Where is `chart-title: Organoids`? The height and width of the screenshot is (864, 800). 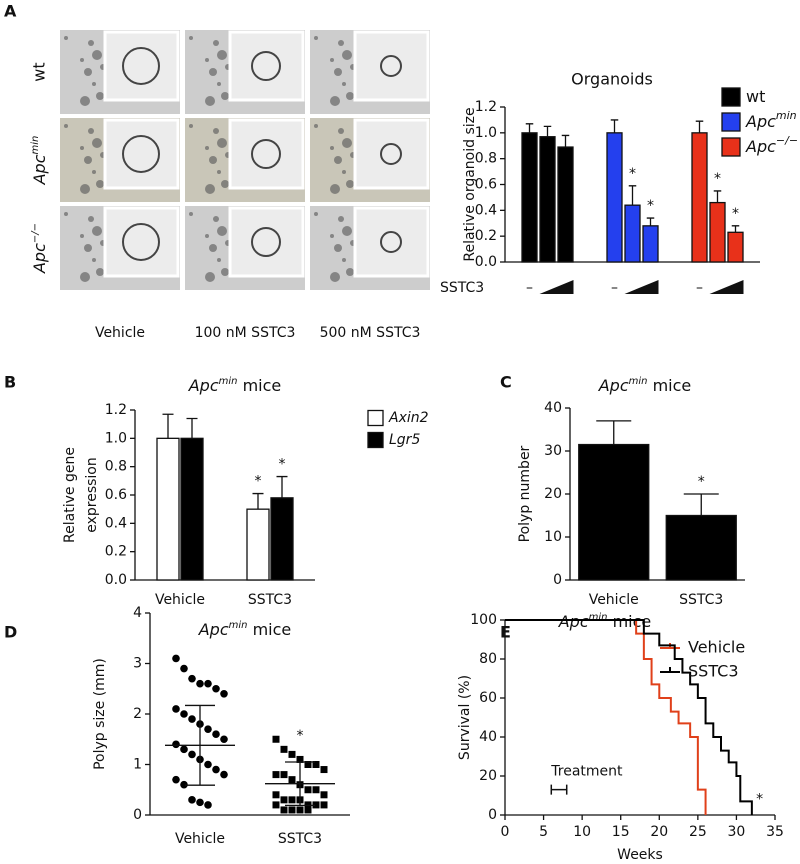 chart-title: Organoids is located at coordinates (612, 79).